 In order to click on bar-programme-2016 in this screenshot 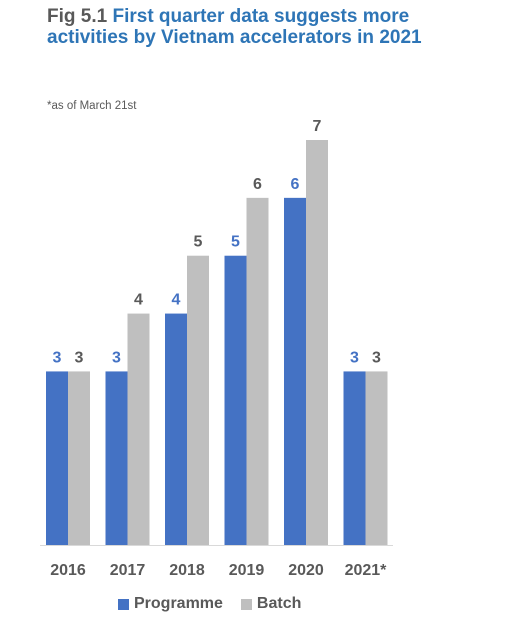, I will do `click(57, 458)`.